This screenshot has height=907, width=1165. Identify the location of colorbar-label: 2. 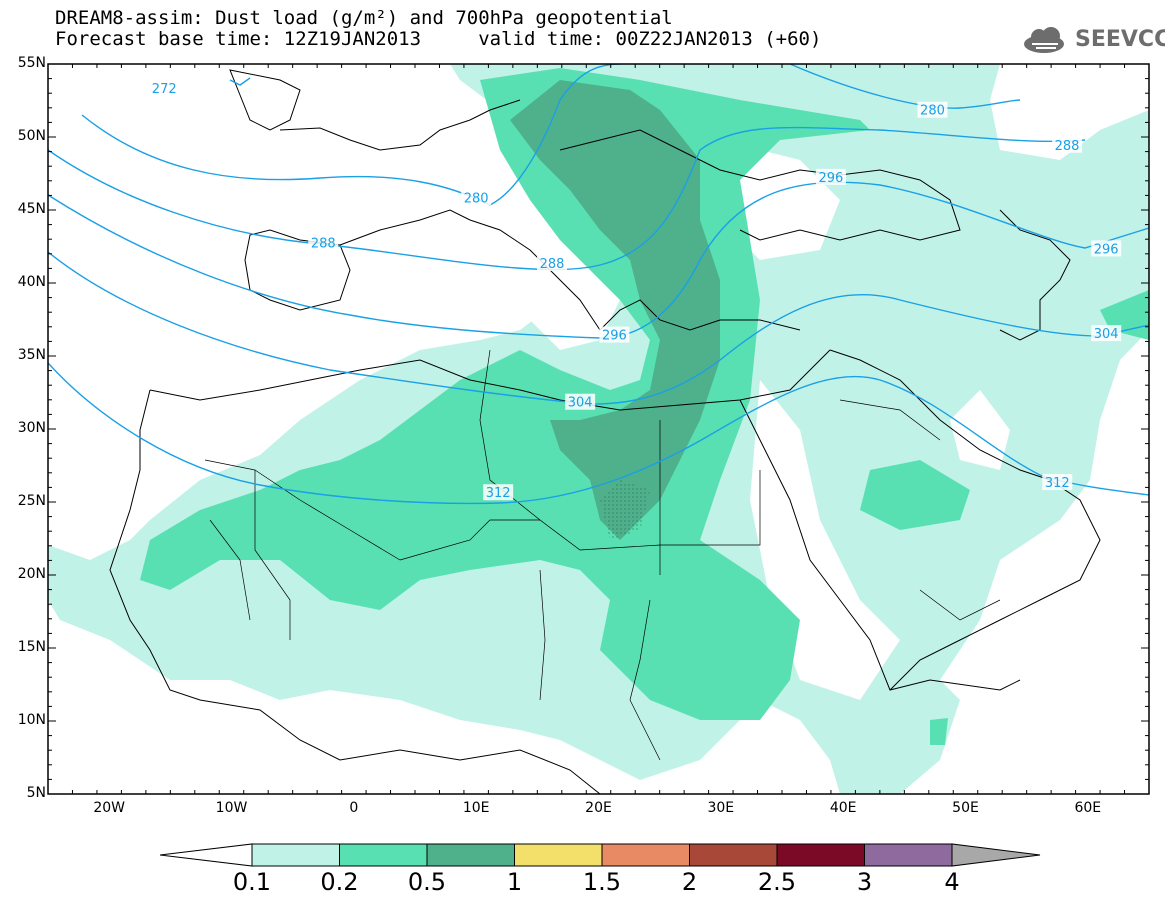
(689, 882).